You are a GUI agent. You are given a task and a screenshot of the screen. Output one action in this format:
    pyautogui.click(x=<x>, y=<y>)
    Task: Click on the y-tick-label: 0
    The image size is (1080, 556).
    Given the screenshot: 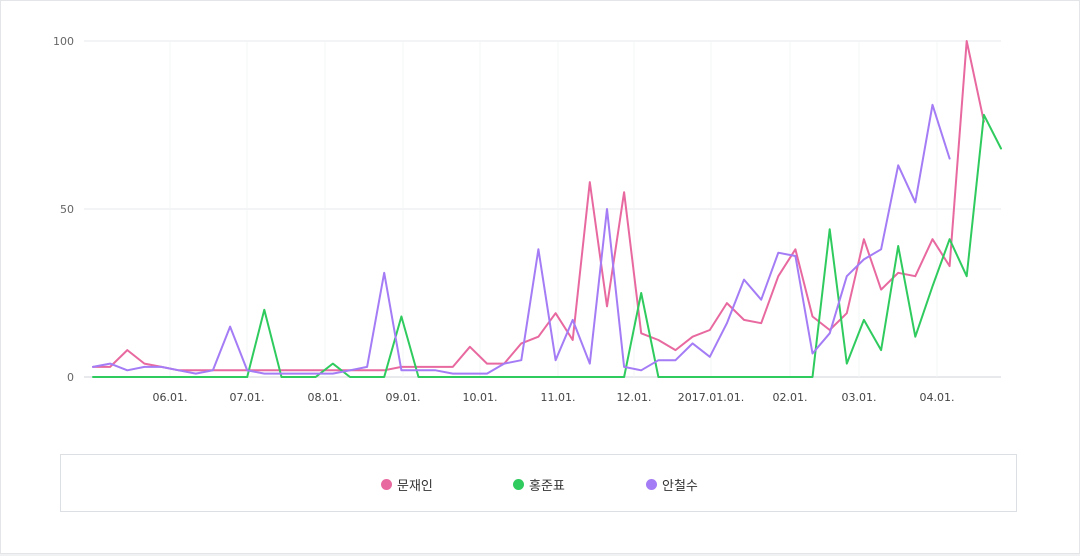 What is the action you would take?
    pyautogui.click(x=70, y=377)
    